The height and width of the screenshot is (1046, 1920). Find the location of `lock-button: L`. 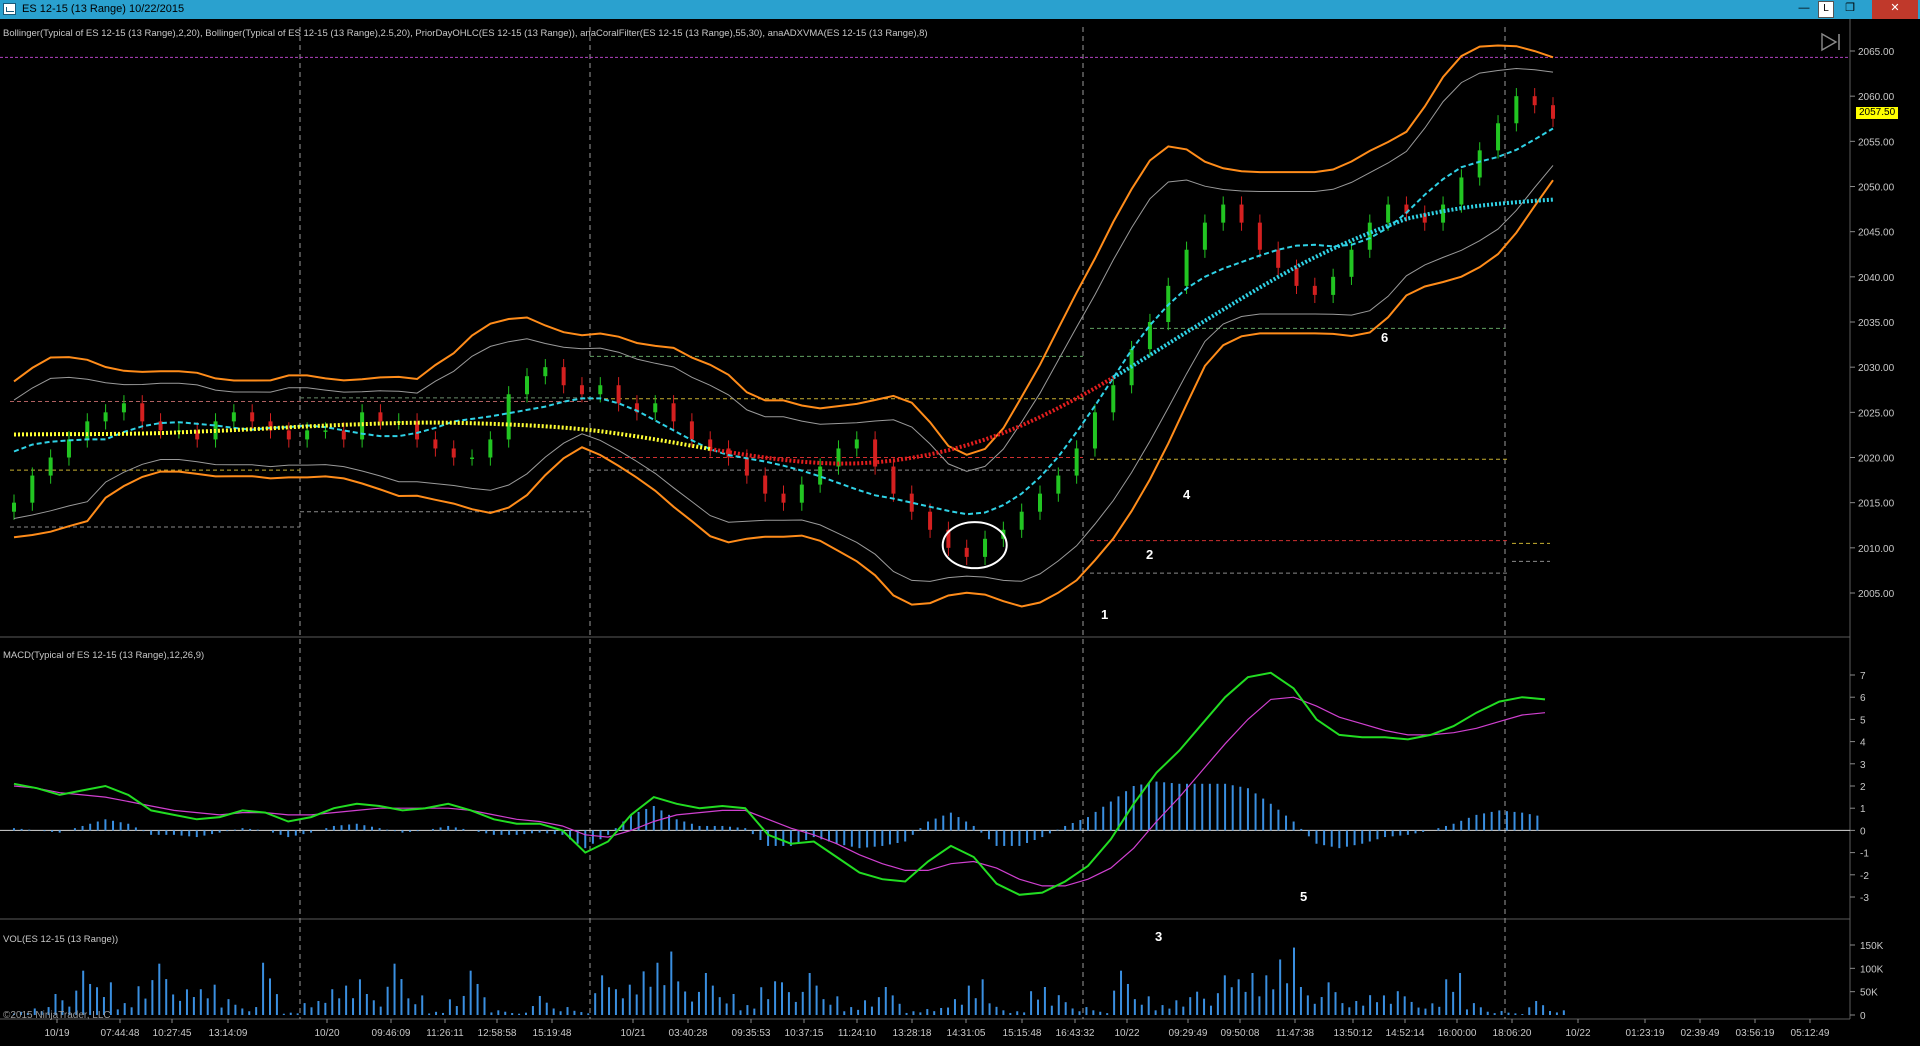

lock-button: L is located at coordinates (1826, 9).